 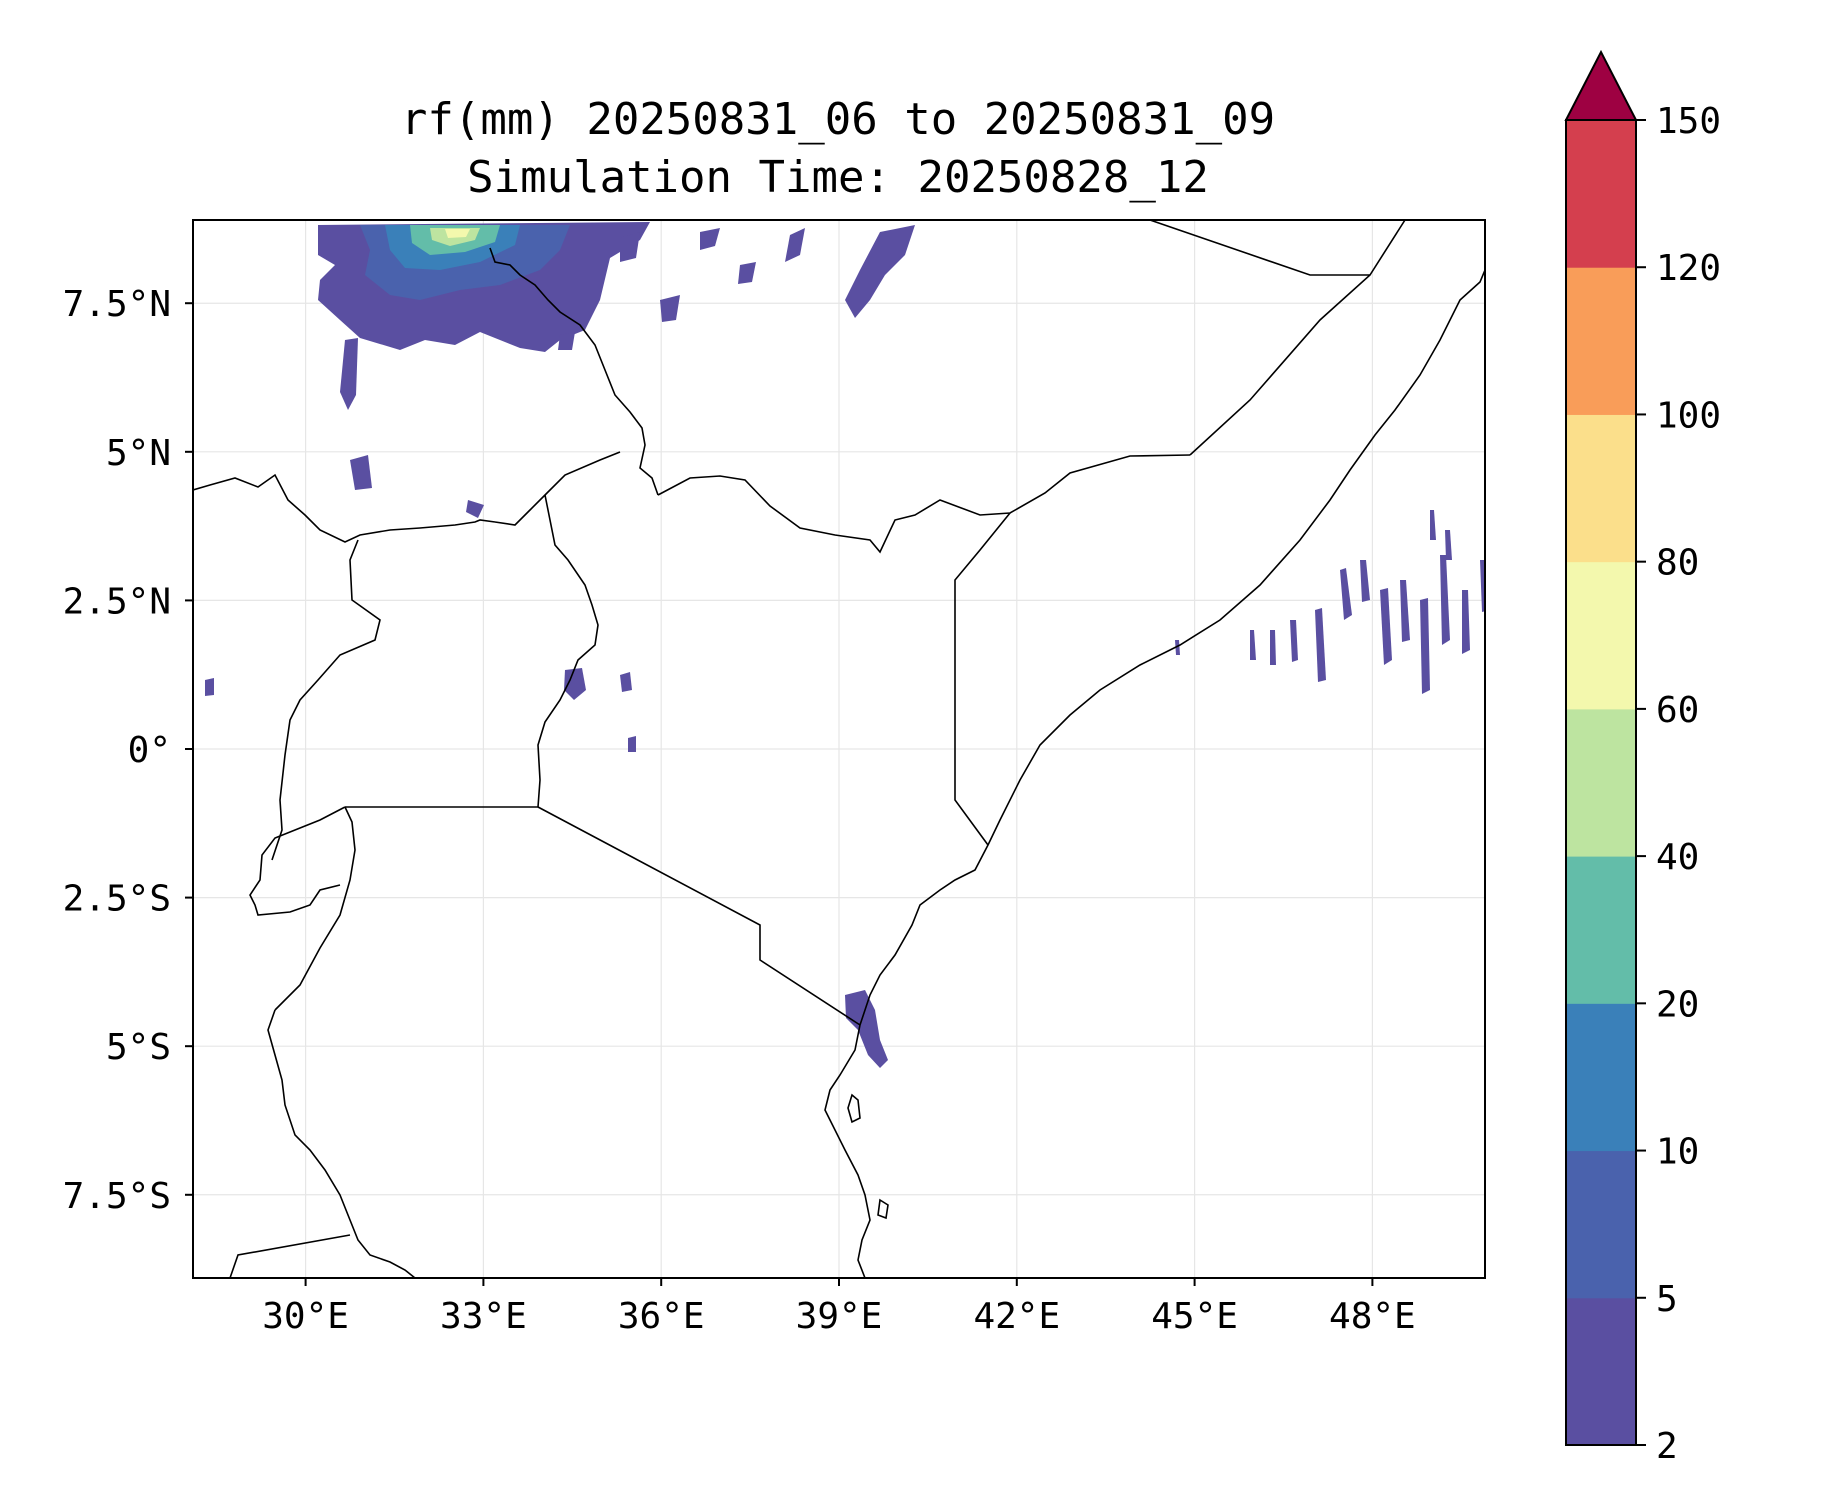 What do you see at coordinates (1688, 268) in the screenshot?
I see `colorbar-tick-label: 120` at bounding box center [1688, 268].